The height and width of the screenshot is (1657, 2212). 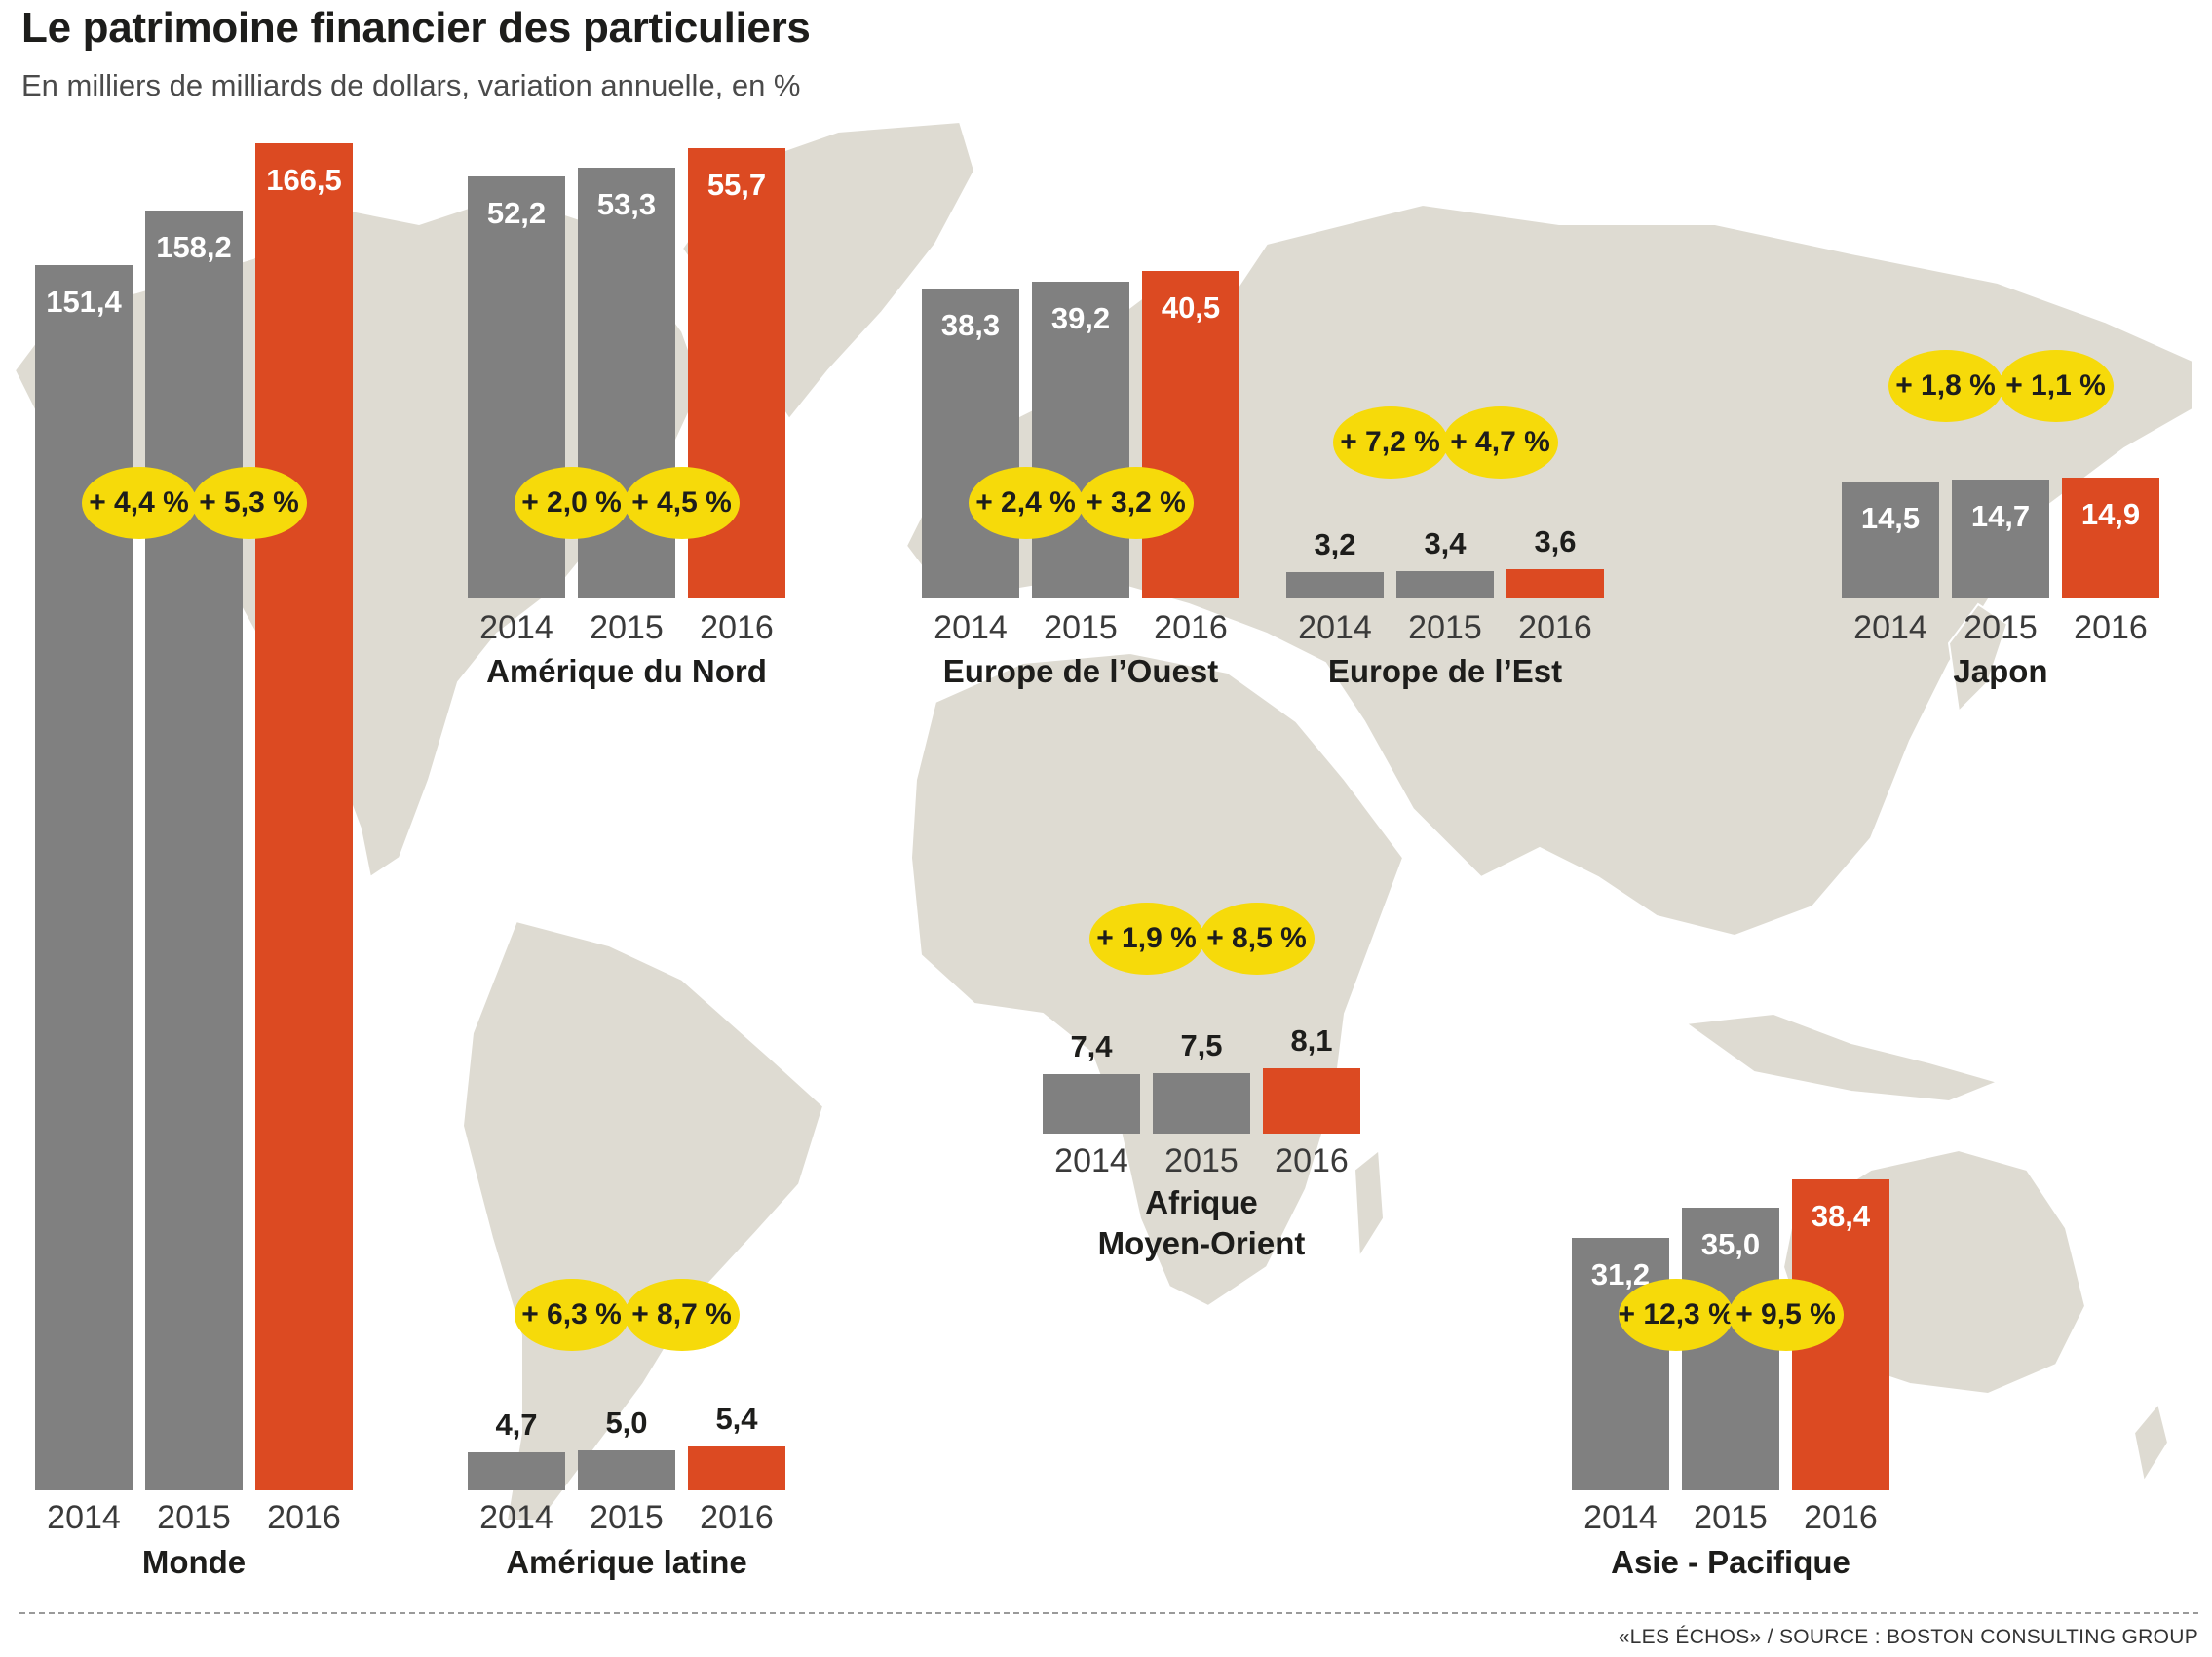 I want to click on value-label-amnord-2015: 53,3, so click(x=626, y=203).